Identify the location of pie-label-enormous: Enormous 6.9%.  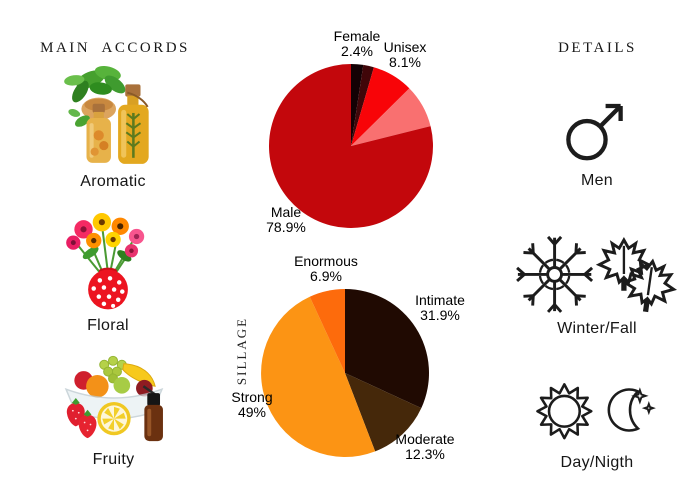
(326, 269).